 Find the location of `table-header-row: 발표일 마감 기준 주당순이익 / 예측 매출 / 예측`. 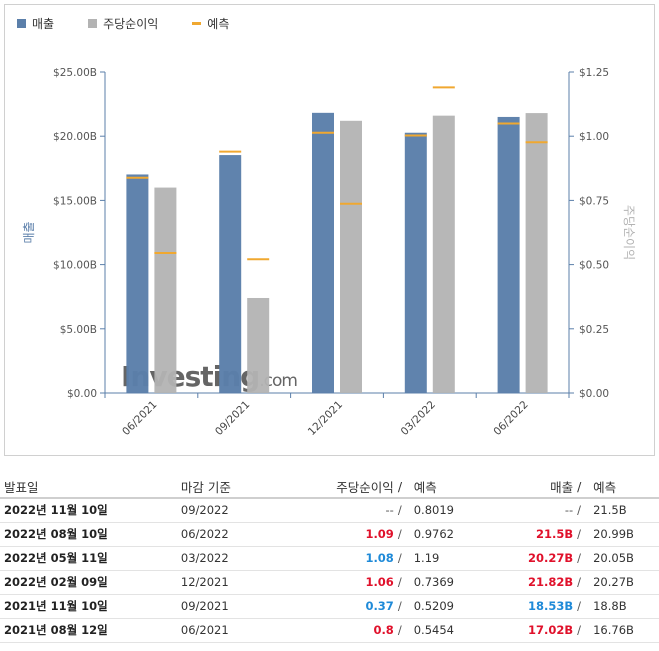

table-header-row: 발표일 마감 기준 주당순이익 / 예측 매출 / 예측 is located at coordinates (329, 487).